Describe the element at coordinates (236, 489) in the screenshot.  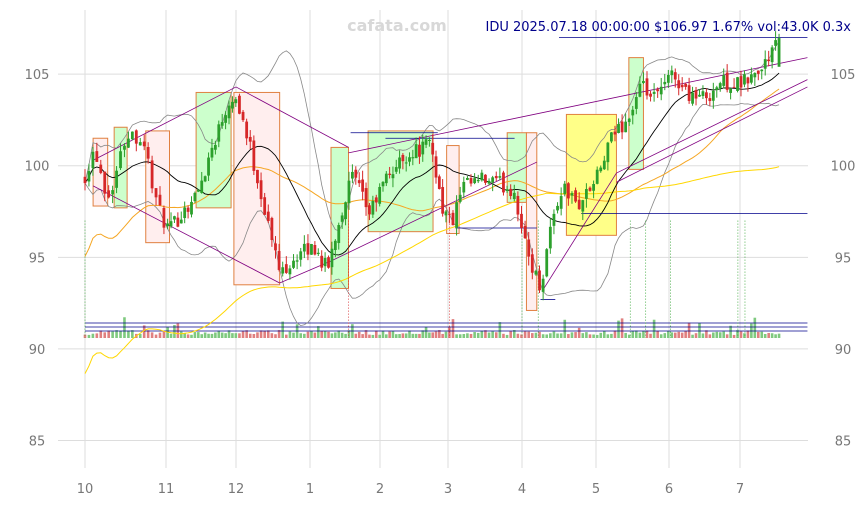
I see `x-tick-label: 12` at that location.